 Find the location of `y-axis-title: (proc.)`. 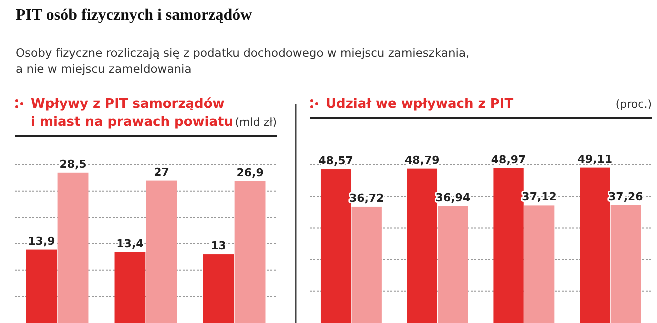

y-axis-title: (proc.) is located at coordinates (634, 104).